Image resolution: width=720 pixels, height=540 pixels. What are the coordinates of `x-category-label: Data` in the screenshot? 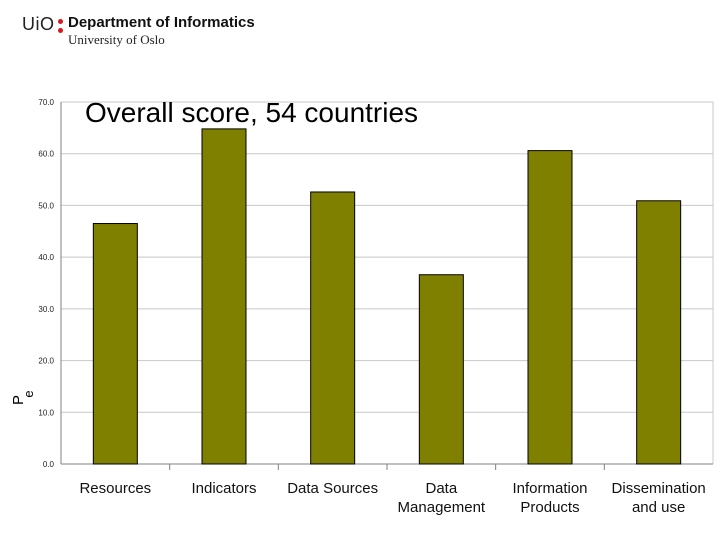 It's located at (441, 488).